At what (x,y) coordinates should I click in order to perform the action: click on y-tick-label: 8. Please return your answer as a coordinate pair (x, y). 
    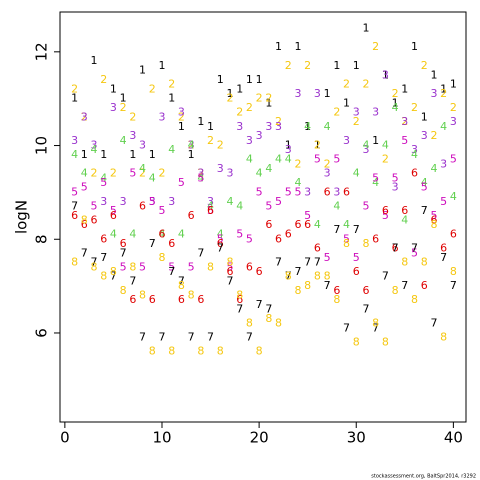
    Looking at the image, I should click on (42, 239).